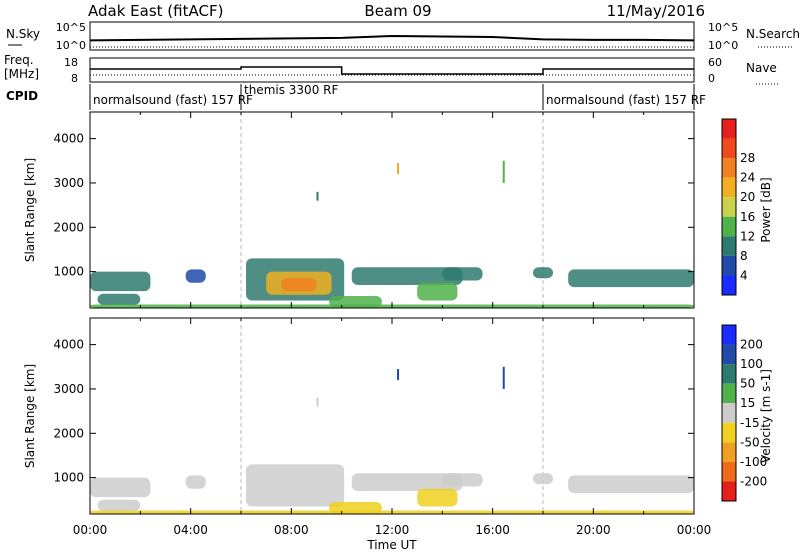 The width and height of the screenshot is (800, 554). Describe the element at coordinates (190, 530) in the screenshot. I see `x-tick-label: 04:00` at that location.